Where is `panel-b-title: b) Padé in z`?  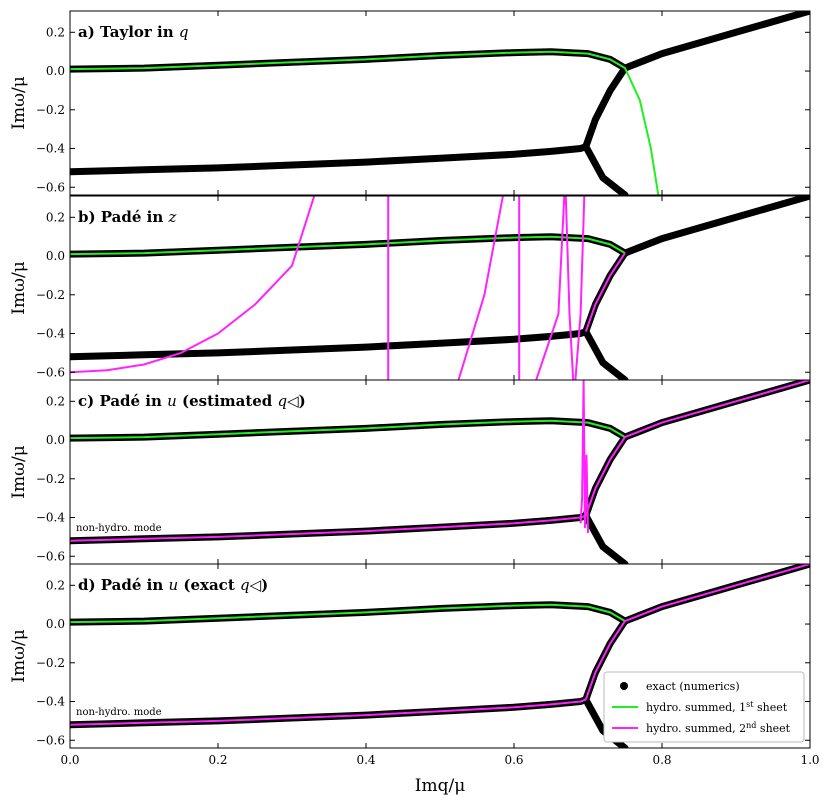 panel-b-title: b) Padé in z is located at coordinates (127, 217).